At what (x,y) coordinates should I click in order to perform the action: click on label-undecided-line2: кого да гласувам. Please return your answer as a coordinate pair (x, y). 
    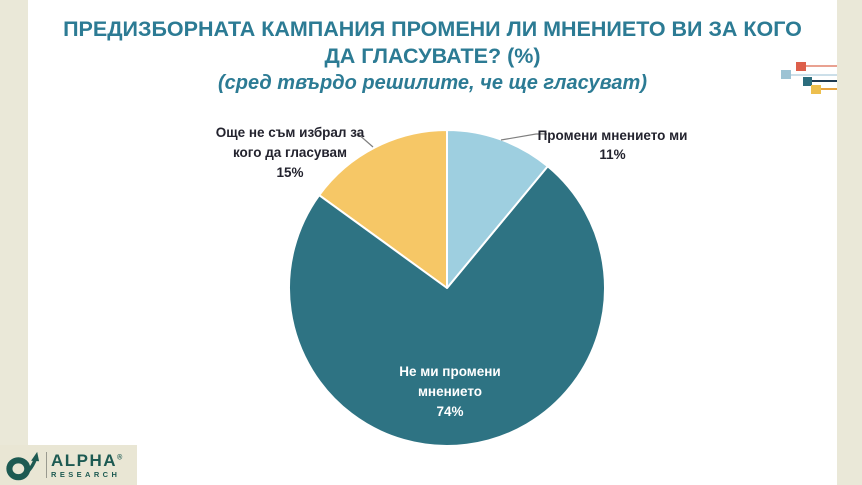
    Looking at the image, I should click on (290, 152).